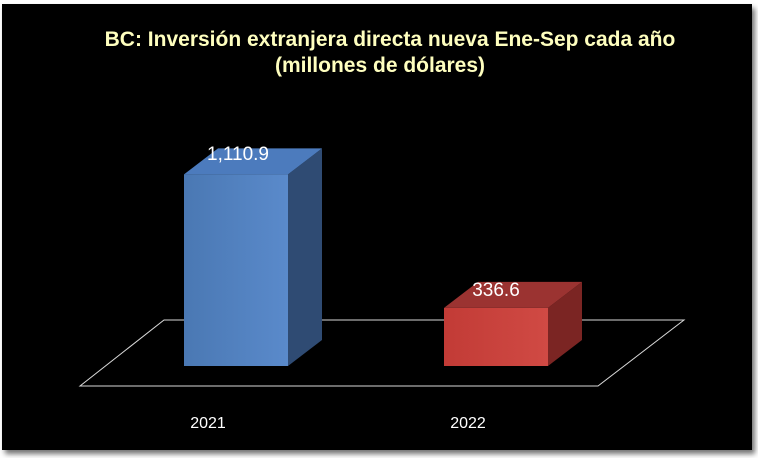 The width and height of the screenshot is (758, 458). What do you see at coordinates (238, 154) in the screenshot?
I see `data-label-2021: 1,110.9` at bounding box center [238, 154].